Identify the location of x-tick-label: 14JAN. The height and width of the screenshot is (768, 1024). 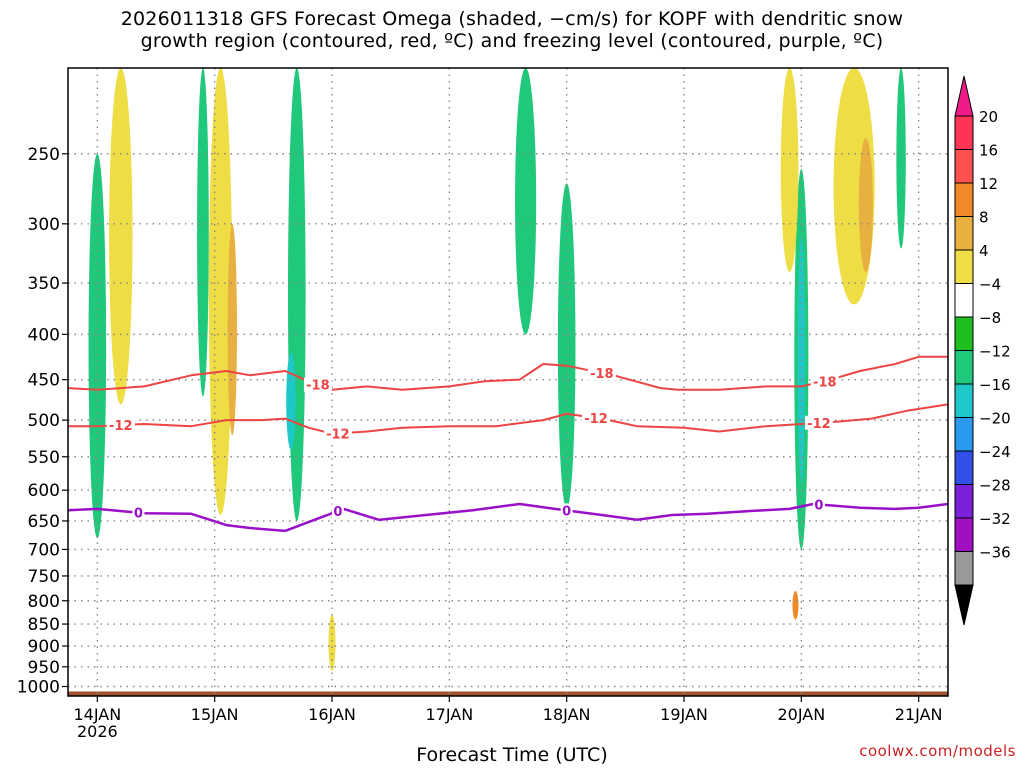
(97, 714).